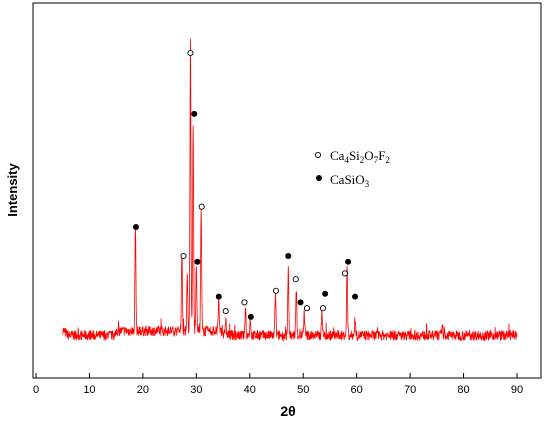  I want to click on x-tick-label: 40, so click(250, 390).